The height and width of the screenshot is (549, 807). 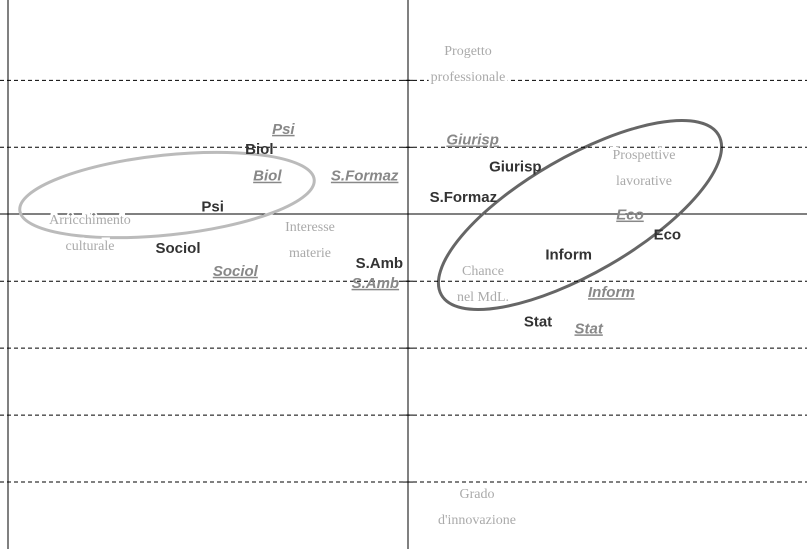 I want to click on annotation: d'innovazione, so click(x=477, y=520).